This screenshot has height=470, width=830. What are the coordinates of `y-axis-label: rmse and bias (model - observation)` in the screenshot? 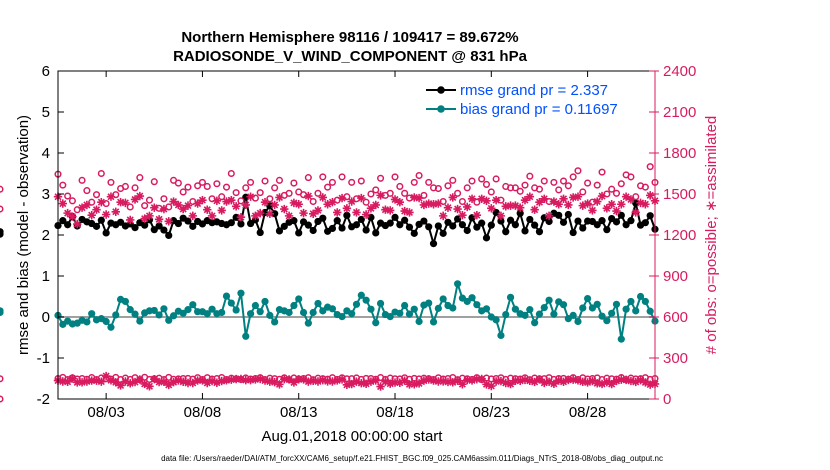 It's located at (23, 235).